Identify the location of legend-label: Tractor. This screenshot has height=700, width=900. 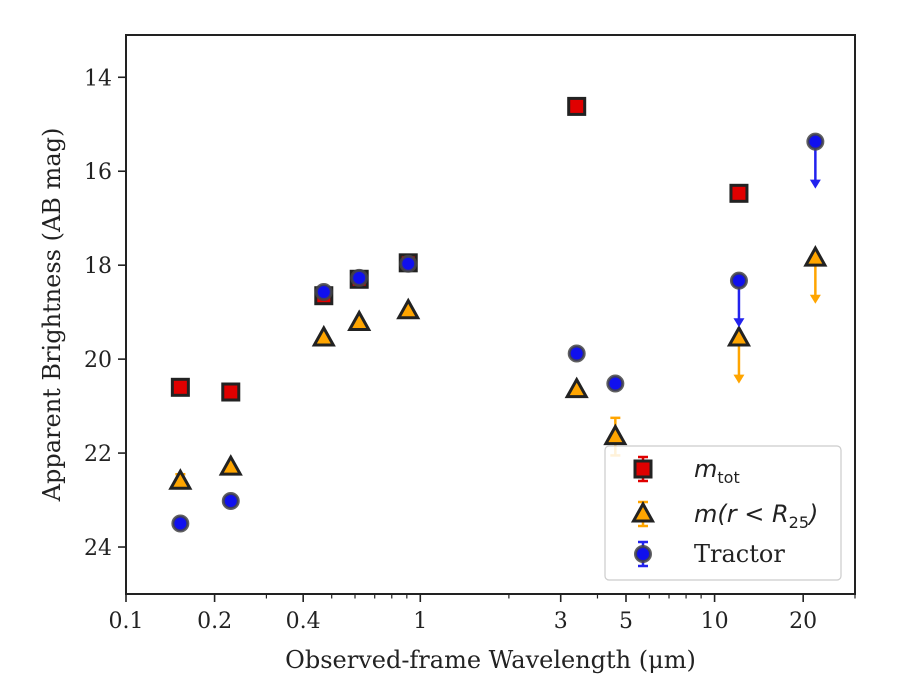
(739, 554).